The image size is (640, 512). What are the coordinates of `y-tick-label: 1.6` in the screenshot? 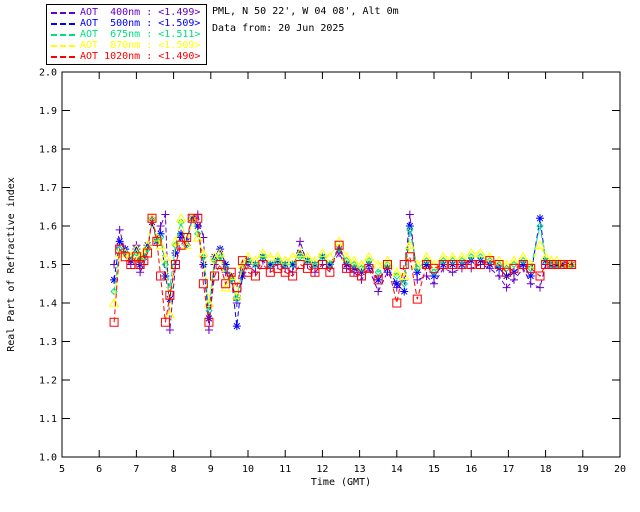 It's located at (48, 227).